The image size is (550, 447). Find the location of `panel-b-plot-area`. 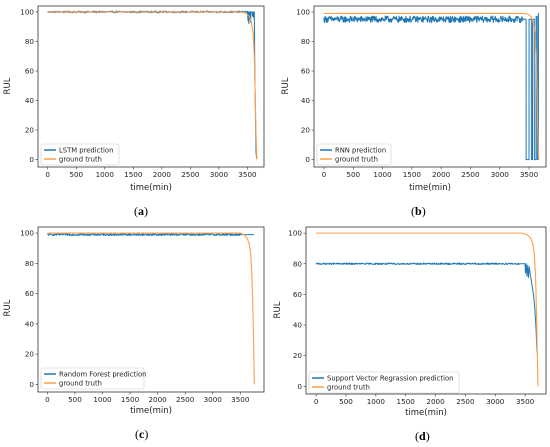

panel-b-plot-area is located at coordinates (431, 86).